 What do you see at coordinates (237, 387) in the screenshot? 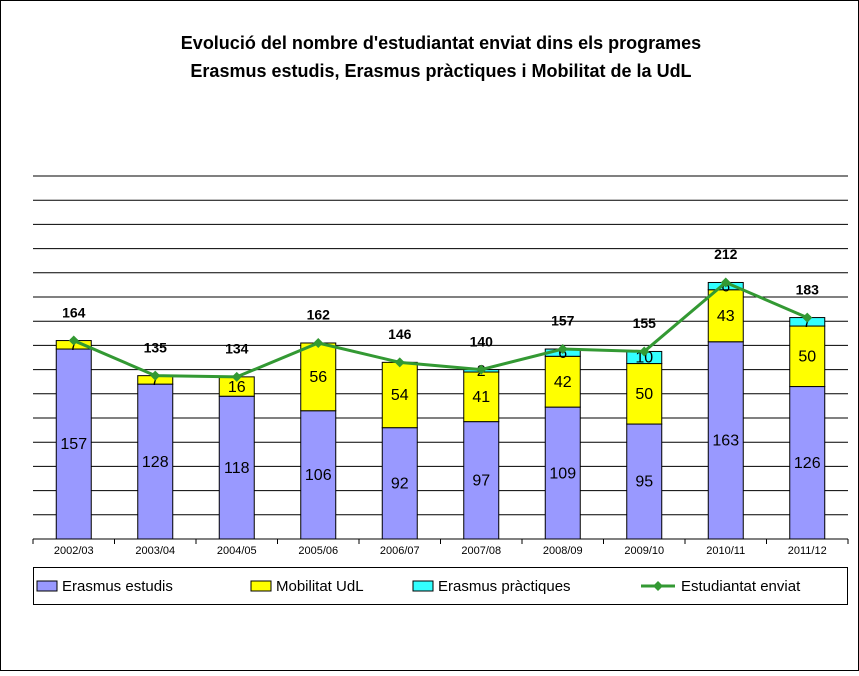
I see `data-label: 16` at bounding box center [237, 387].